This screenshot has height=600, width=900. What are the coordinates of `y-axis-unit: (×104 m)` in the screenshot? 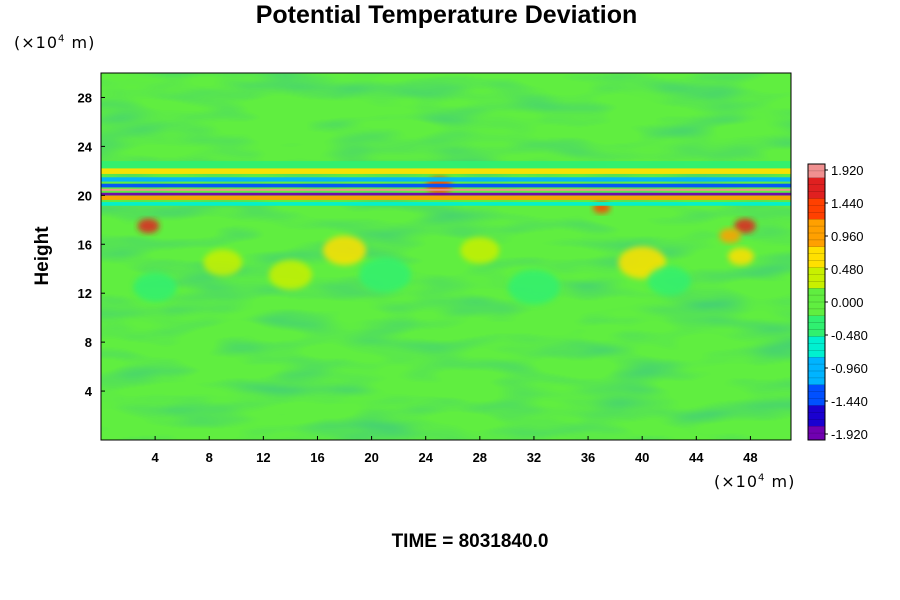 It's located at (54, 42).